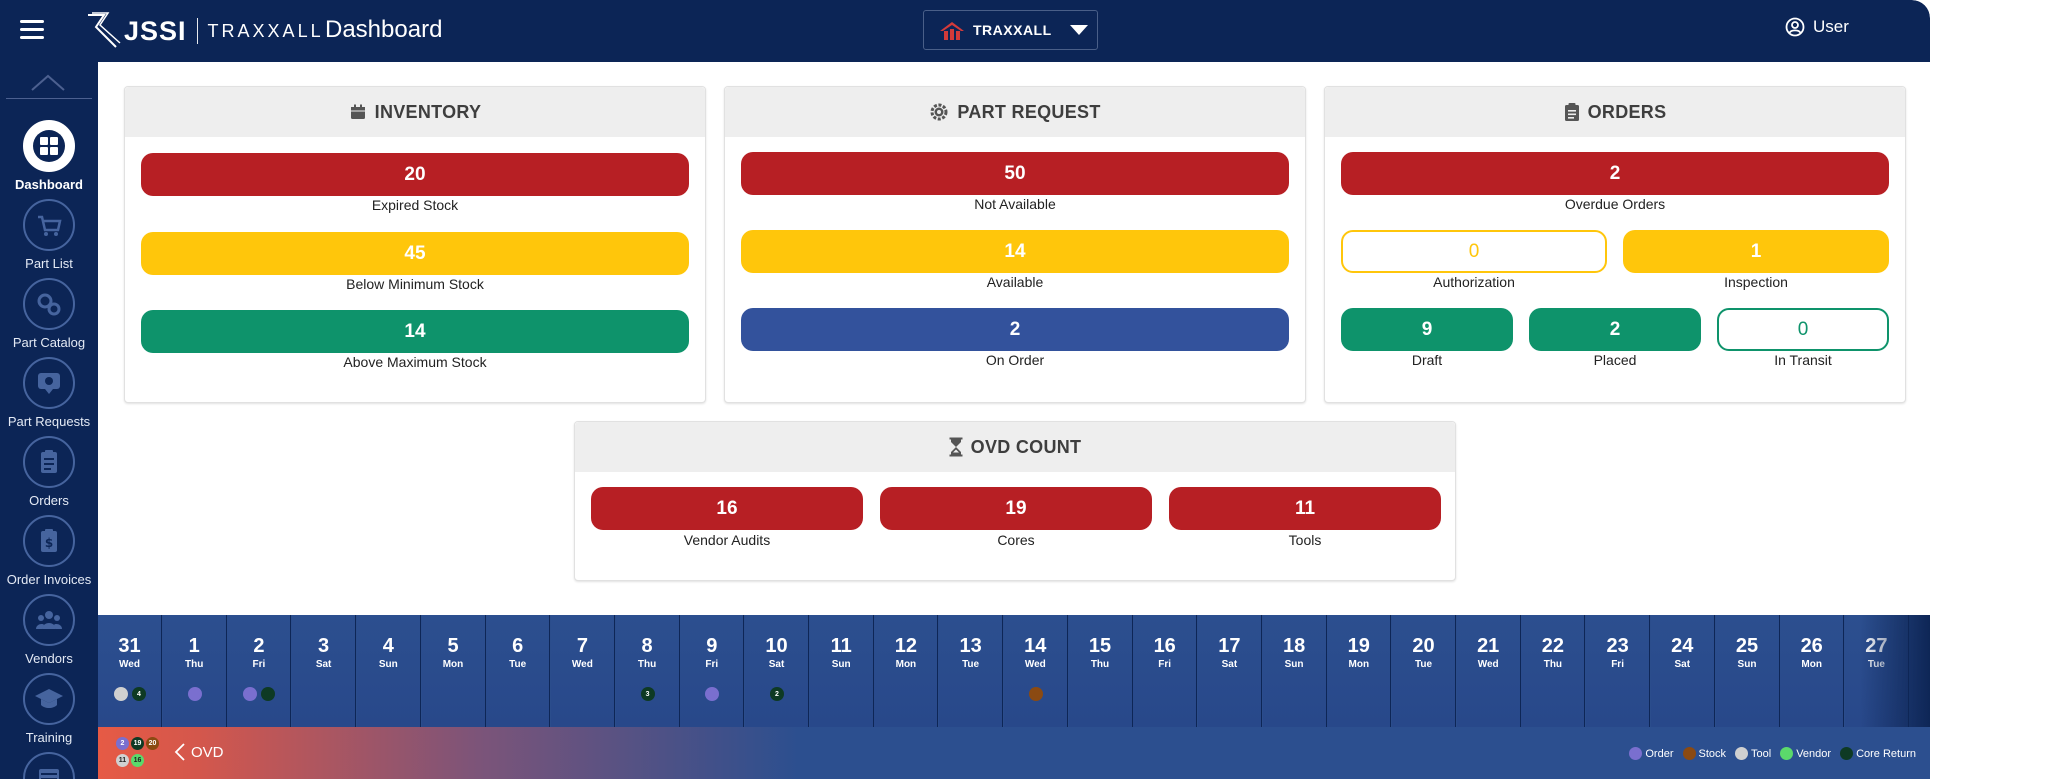  I want to click on calendar-day: 9 Fri, so click(712, 671).